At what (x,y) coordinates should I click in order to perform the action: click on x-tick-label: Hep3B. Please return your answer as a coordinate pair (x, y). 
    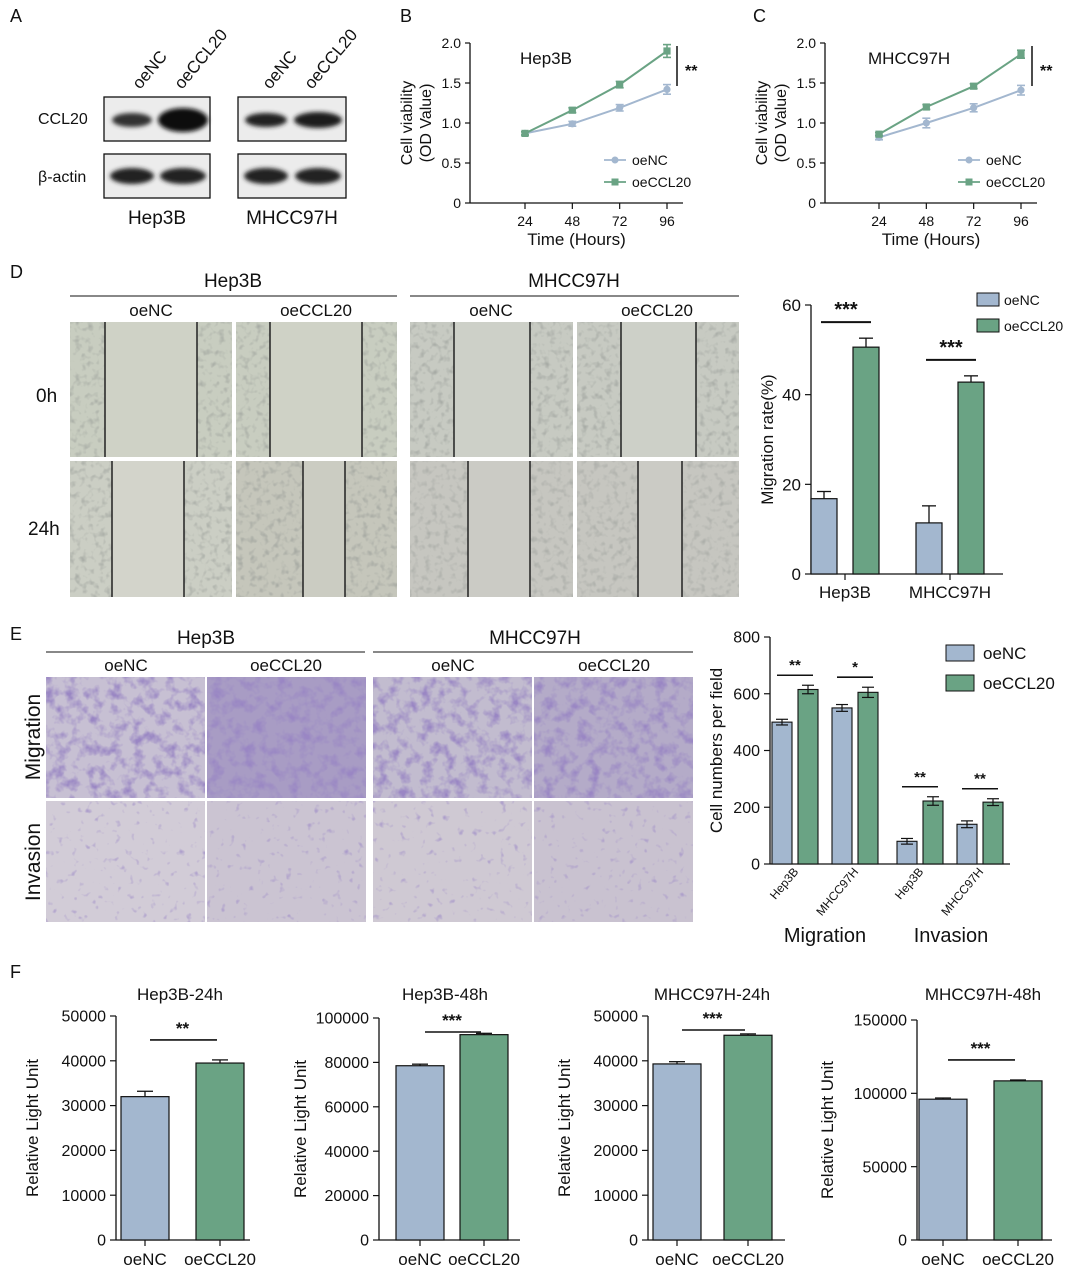
    Looking at the image, I should click on (909, 883).